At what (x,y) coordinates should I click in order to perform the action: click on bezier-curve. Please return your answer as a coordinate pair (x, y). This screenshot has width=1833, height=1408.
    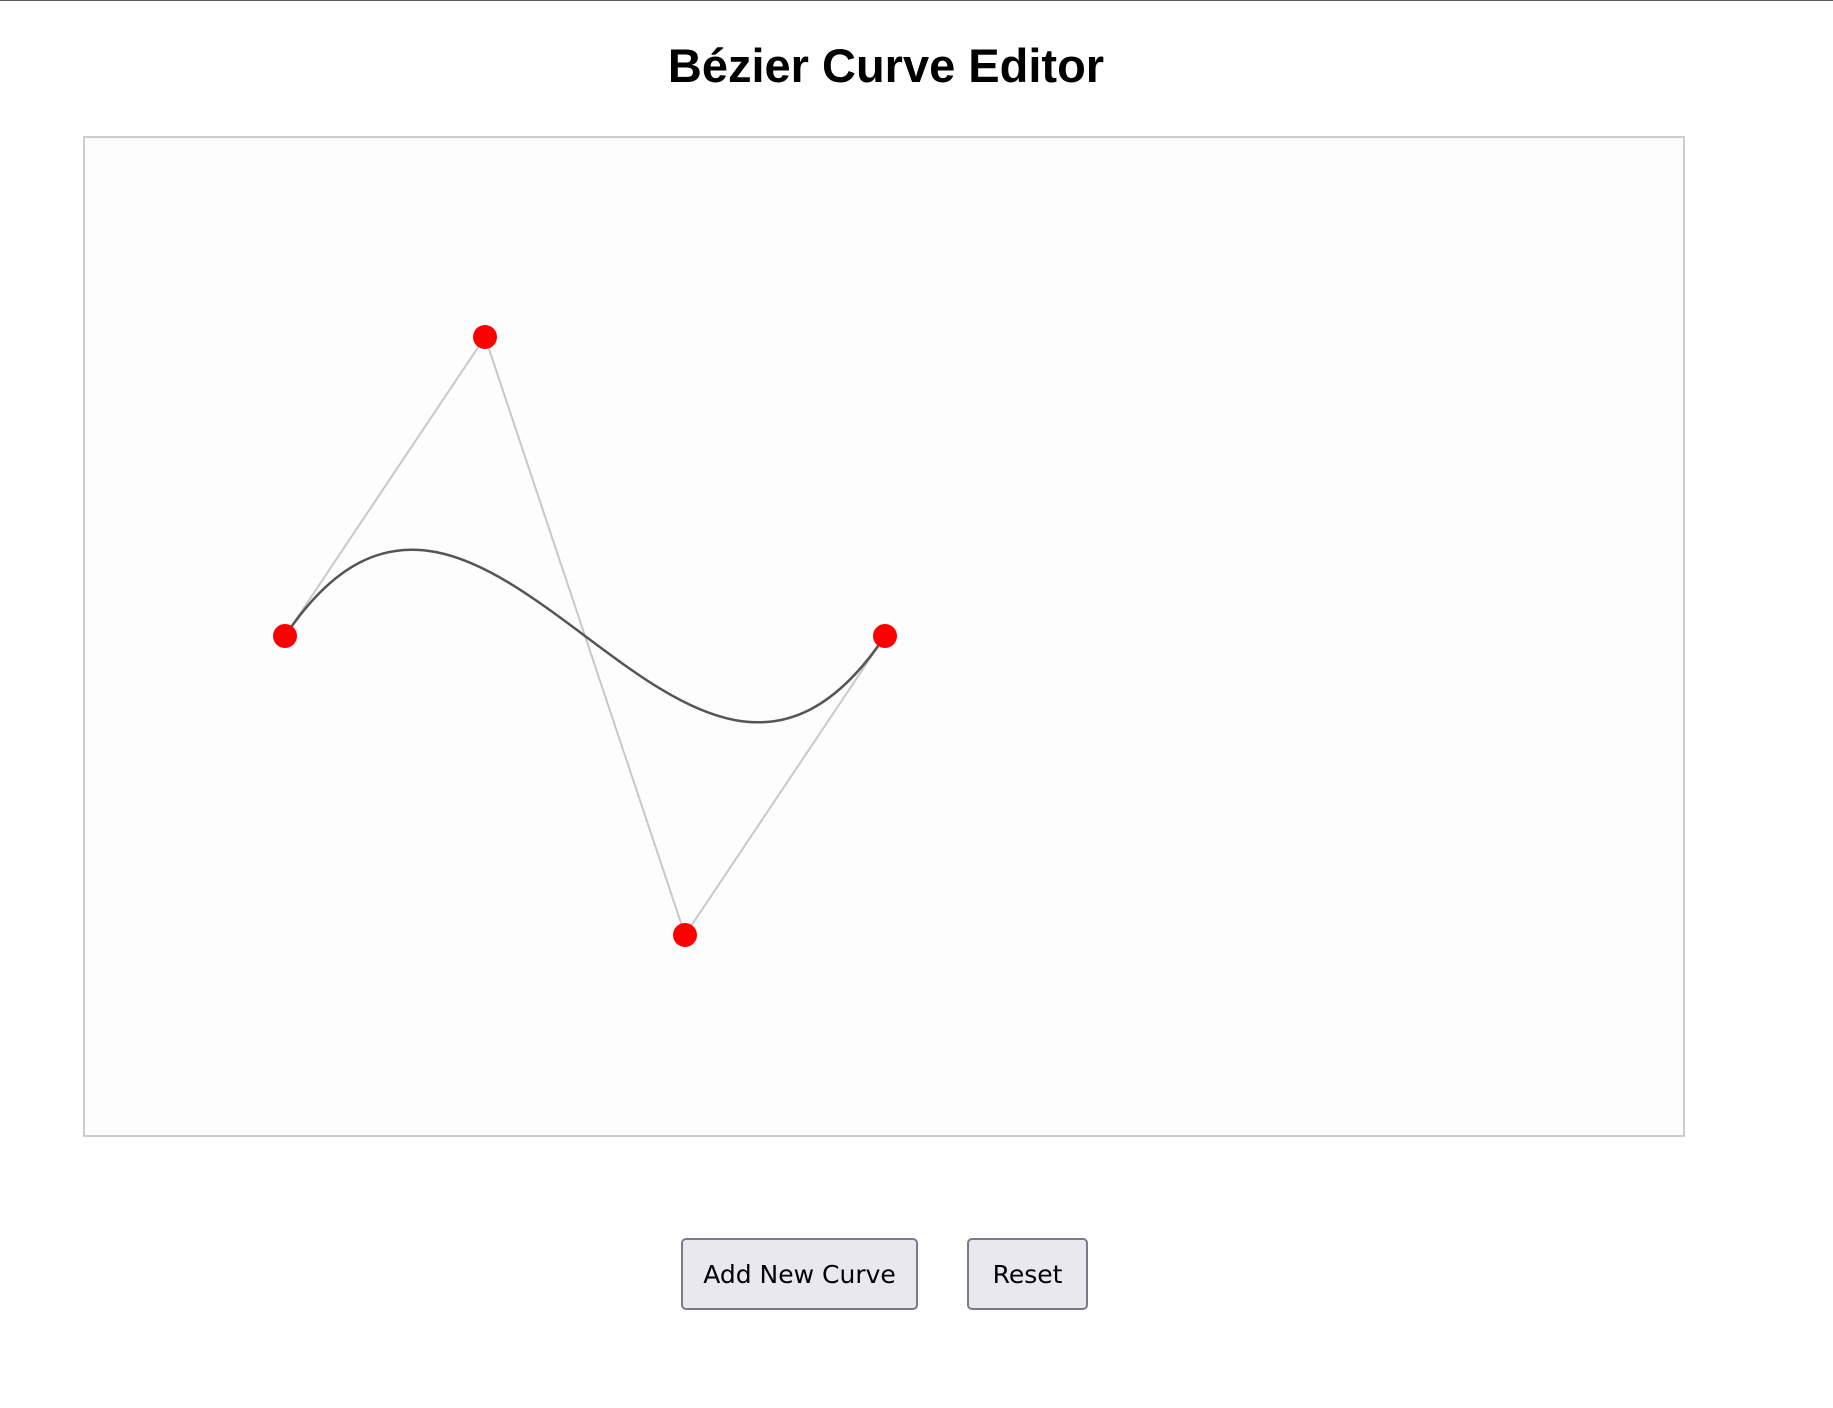
    Looking at the image, I should click on (585, 636).